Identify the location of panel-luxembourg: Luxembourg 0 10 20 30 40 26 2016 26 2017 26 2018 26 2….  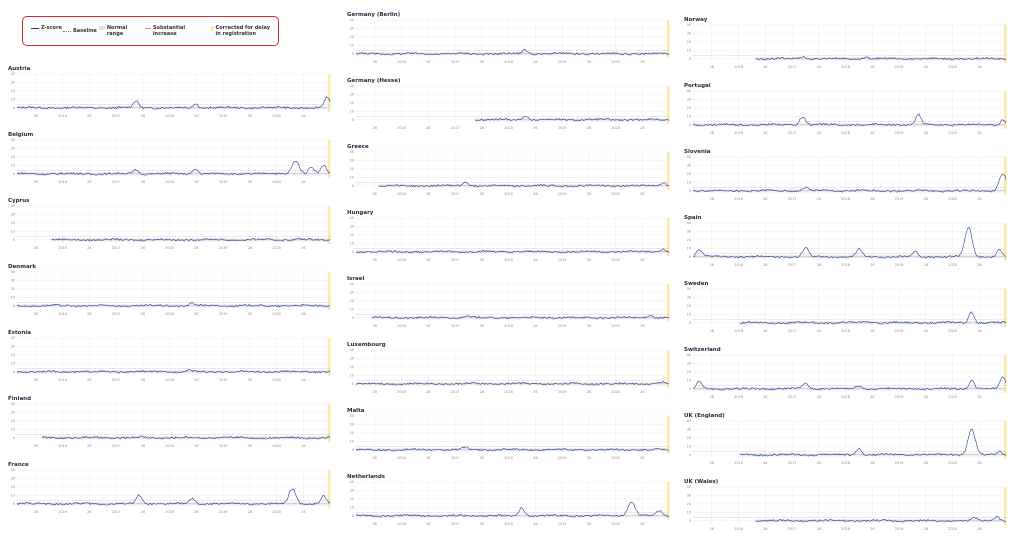
(512, 373).